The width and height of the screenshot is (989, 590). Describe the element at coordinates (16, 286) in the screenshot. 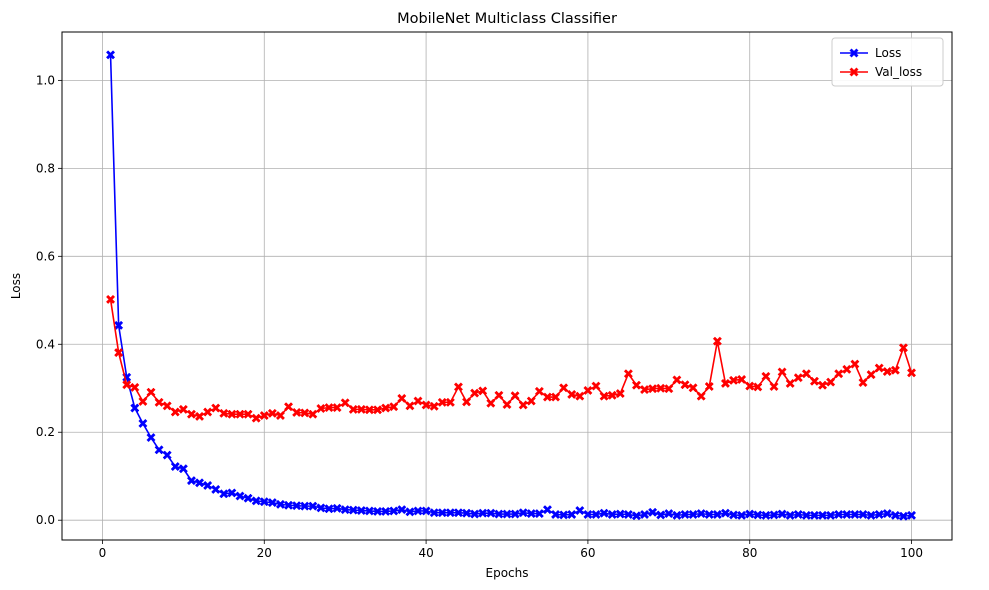

I see `y-axis-label: Loss` at that location.